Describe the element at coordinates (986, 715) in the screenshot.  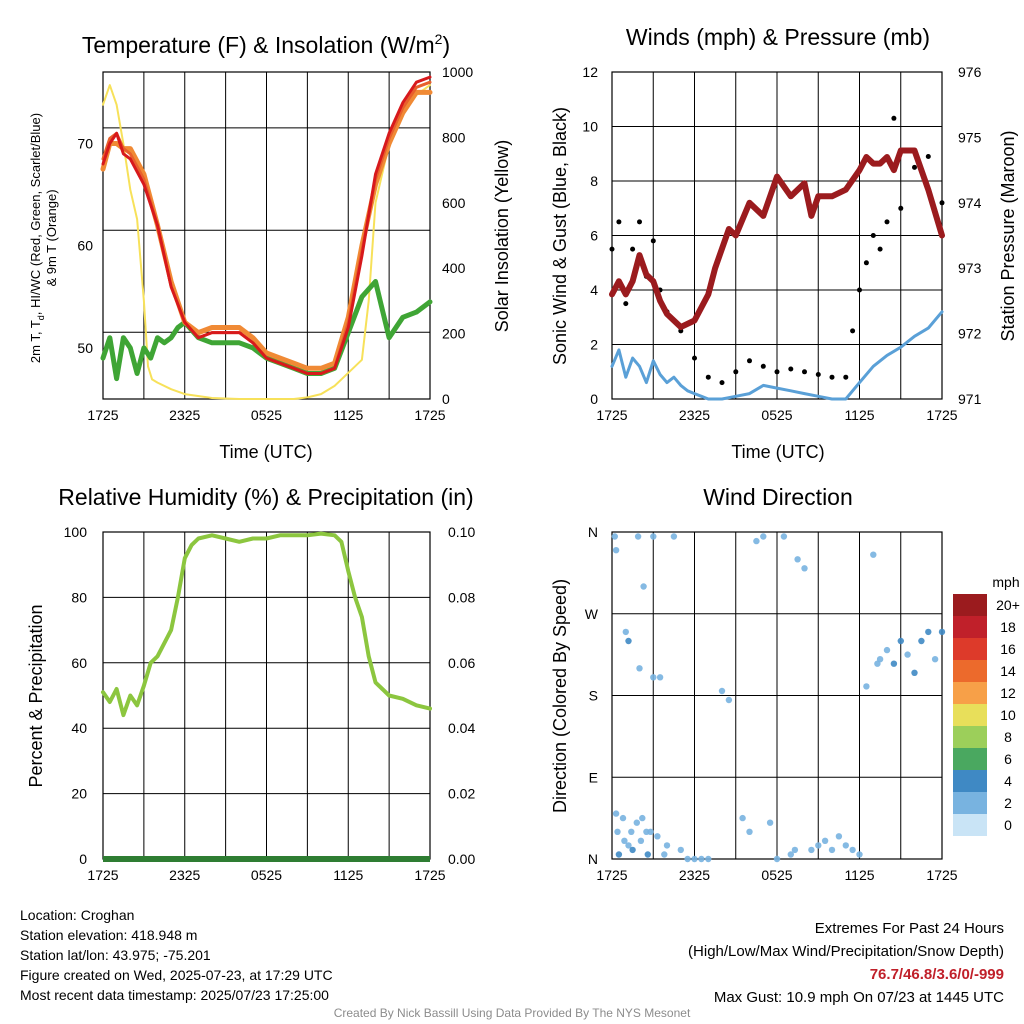
I see `speed-legend: 20+ 18 16 14 12 10 8 6 4 2 0` at that location.